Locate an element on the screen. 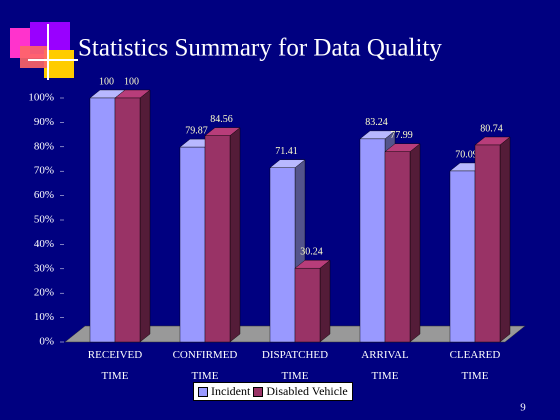  y-tick-label: 10% is located at coordinates (44, 317).